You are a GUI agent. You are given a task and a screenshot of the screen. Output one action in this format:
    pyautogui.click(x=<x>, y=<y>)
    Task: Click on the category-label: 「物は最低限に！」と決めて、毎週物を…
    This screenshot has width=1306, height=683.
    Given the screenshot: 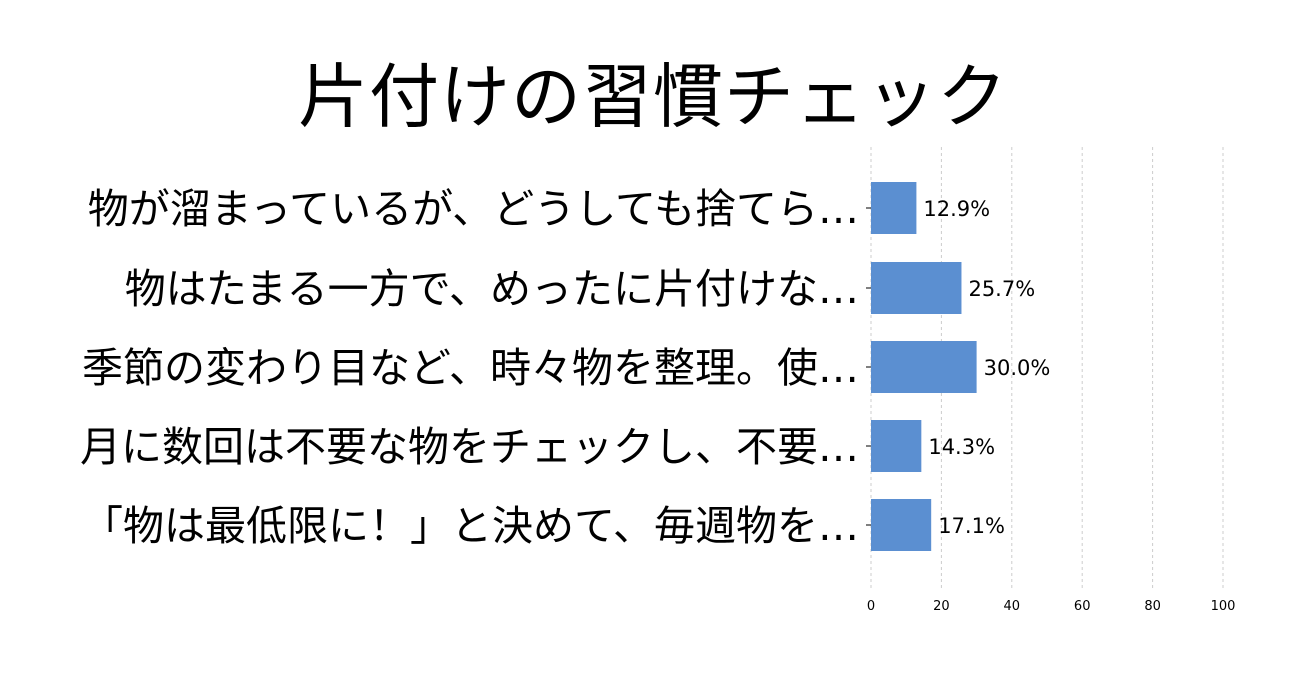 What is the action you would take?
    pyautogui.click(x=470, y=526)
    